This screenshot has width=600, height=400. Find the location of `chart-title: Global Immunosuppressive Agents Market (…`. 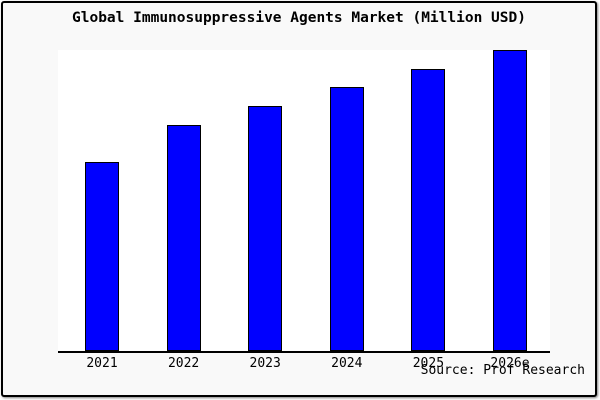

chart-title: Global Immunosuppressive Agents Market (… is located at coordinates (299, 18).